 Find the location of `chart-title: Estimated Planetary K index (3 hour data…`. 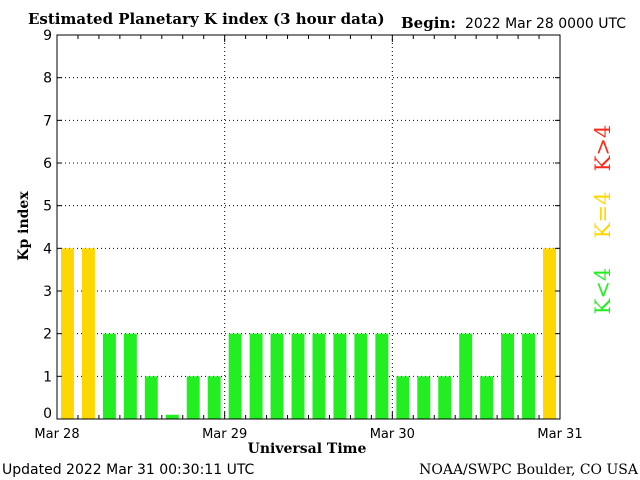

chart-title: Estimated Planetary K index (3 hour data… is located at coordinates (206, 19).